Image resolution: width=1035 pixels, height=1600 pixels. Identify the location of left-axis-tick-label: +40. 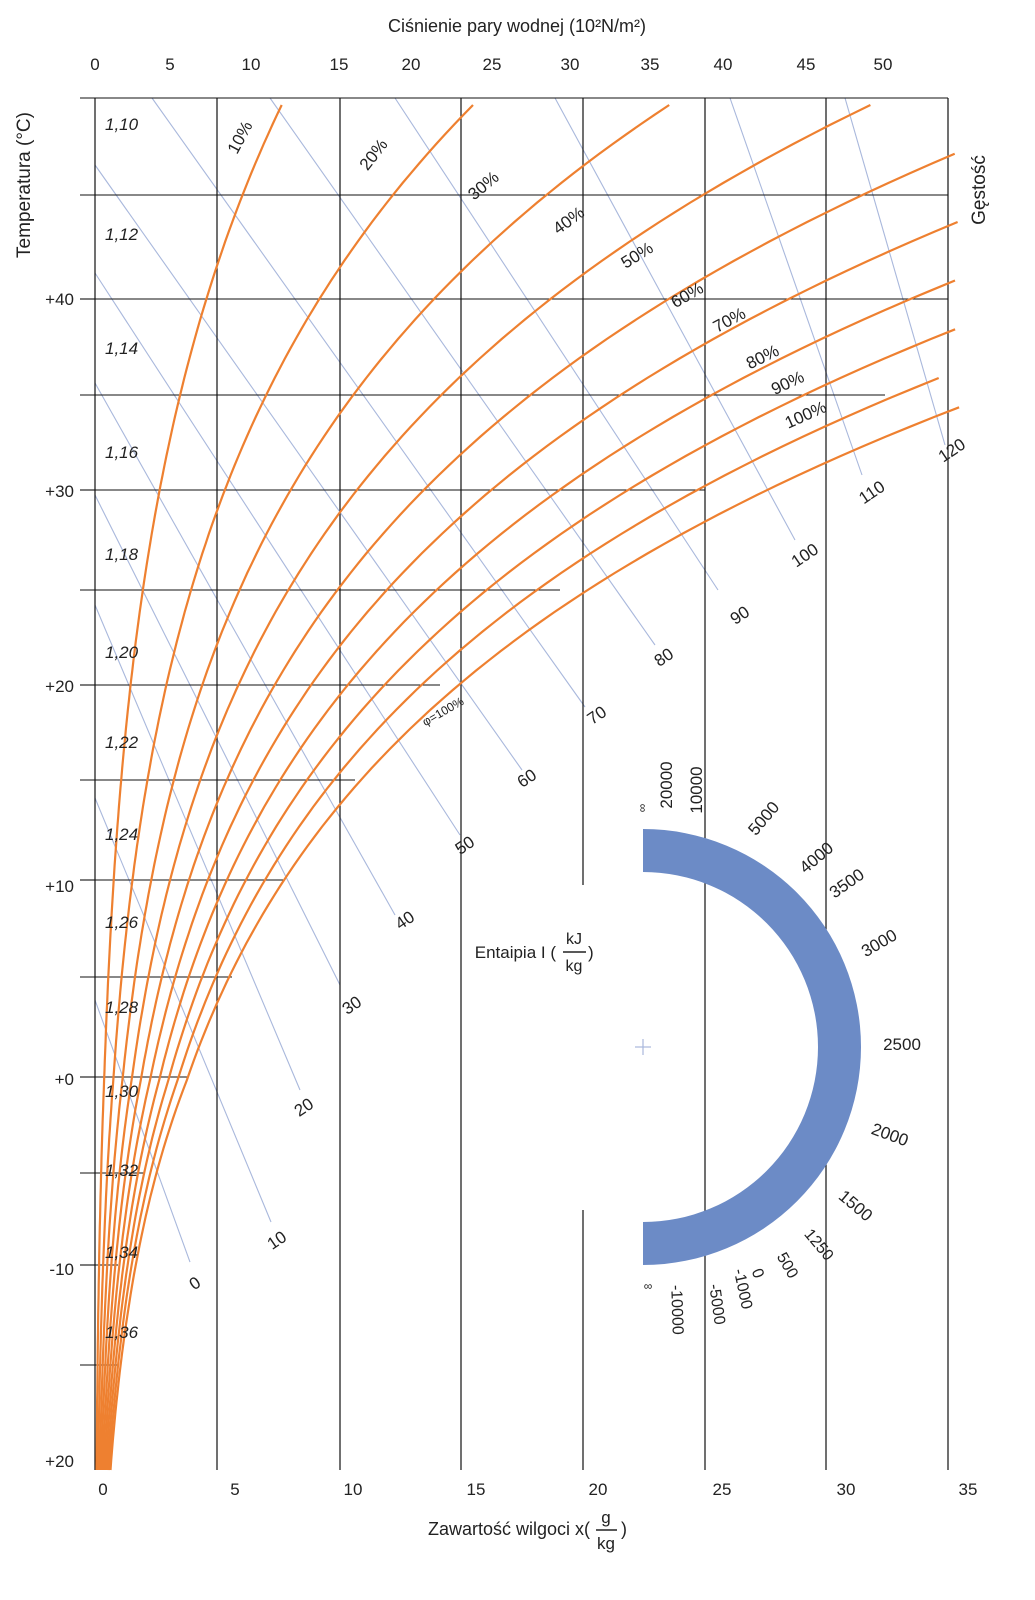
(59, 299).